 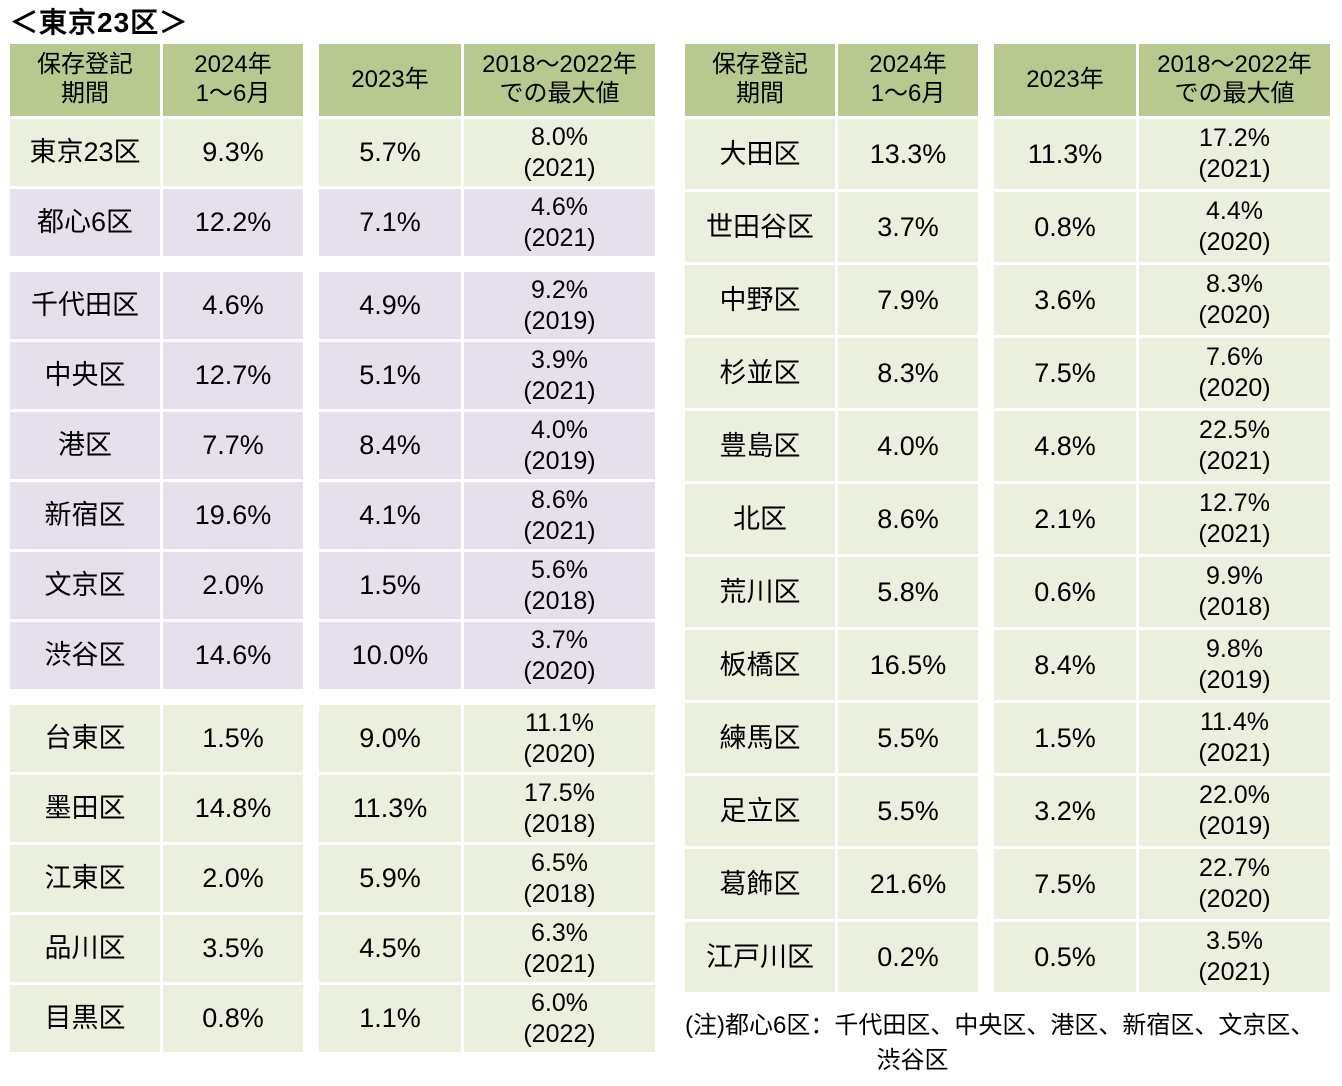 What do you see at coordinates (390, 1018) in the screenshot?
I see `value-2023-cell: 1.1%` at bounding box center [390, 1018].